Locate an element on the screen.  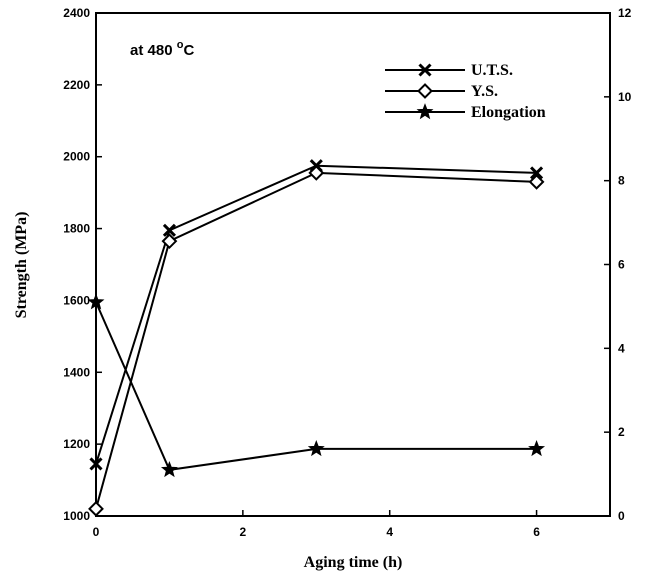
x-tick-label: 0 is located at coordinates (96, 532).